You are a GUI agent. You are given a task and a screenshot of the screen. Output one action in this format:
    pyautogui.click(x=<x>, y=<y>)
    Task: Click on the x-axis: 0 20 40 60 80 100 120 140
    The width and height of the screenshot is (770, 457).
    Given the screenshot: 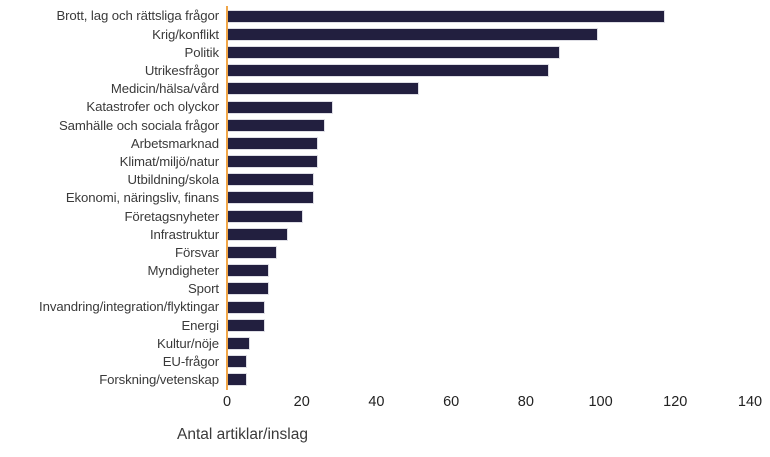 What is the action you would take?
    pyautogui.click(x=492, y=404)
    